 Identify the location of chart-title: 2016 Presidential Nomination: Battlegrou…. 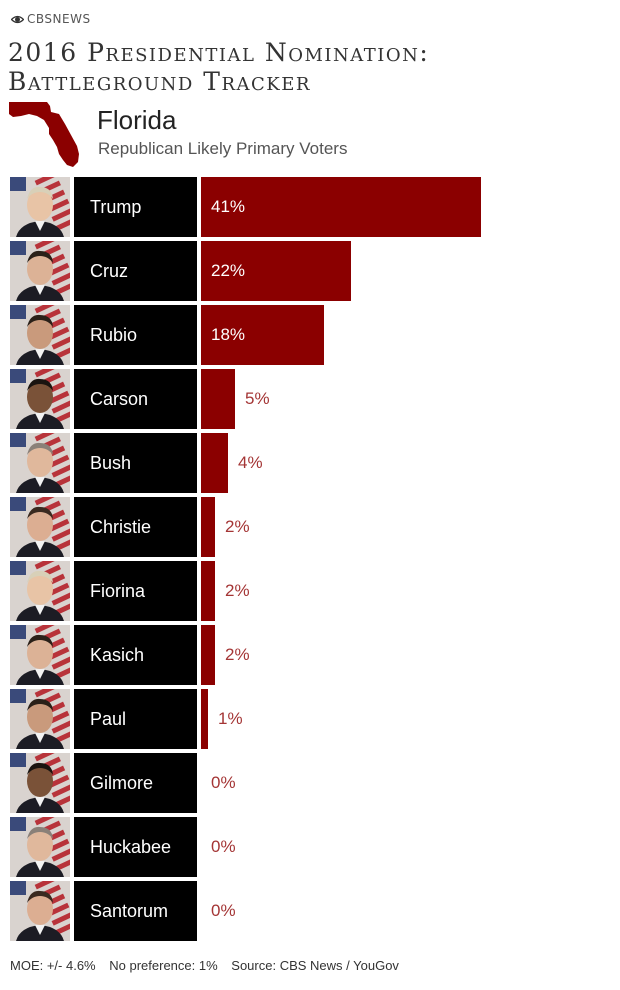
(308, 67).